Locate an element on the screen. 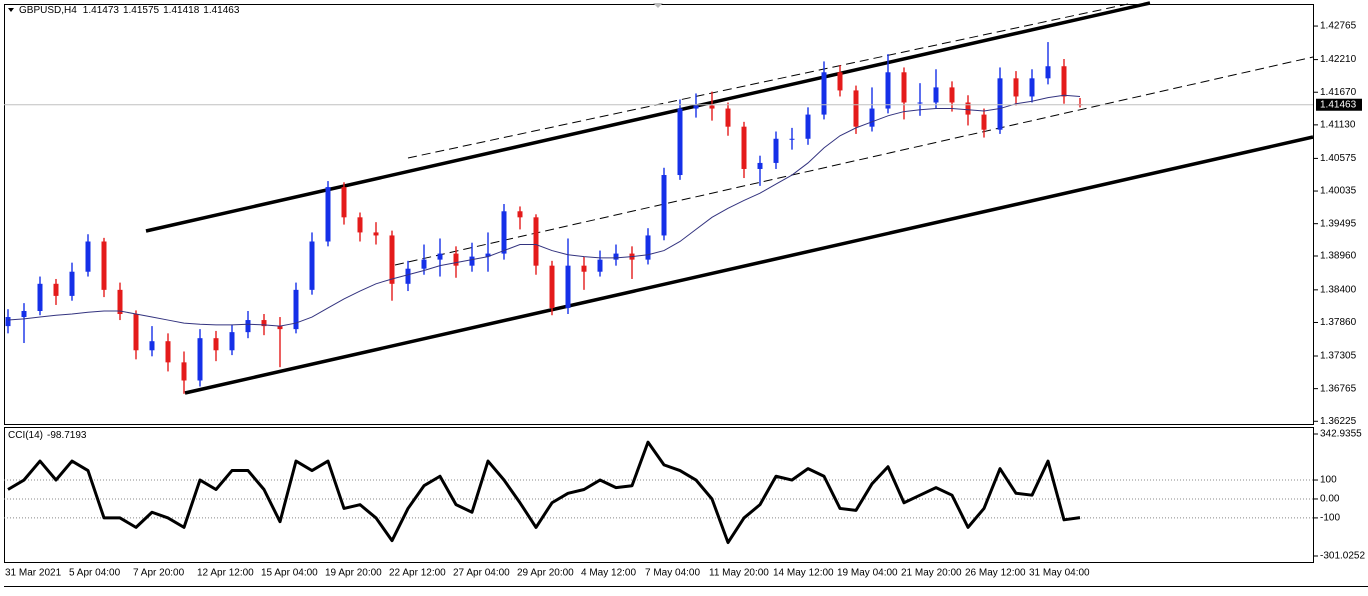 This screenshot has width=1368, height=596. header-arrow is located at coordinates (11, 10).